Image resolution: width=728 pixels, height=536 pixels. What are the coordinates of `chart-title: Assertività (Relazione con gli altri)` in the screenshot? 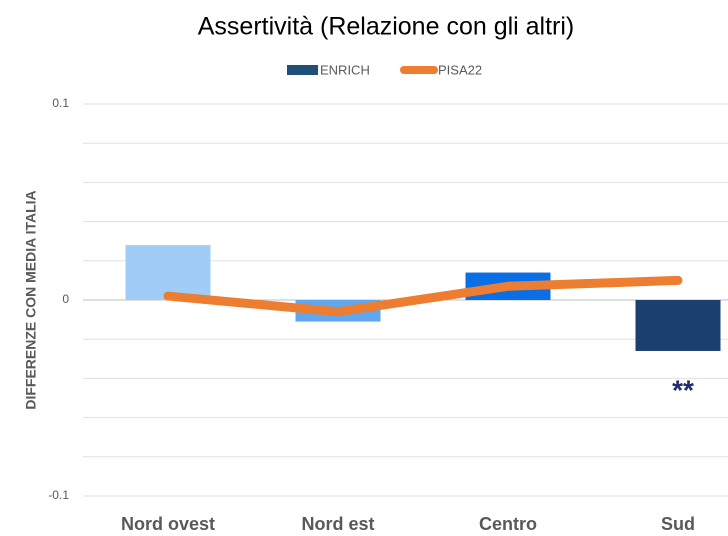 It's located at (386, 27).